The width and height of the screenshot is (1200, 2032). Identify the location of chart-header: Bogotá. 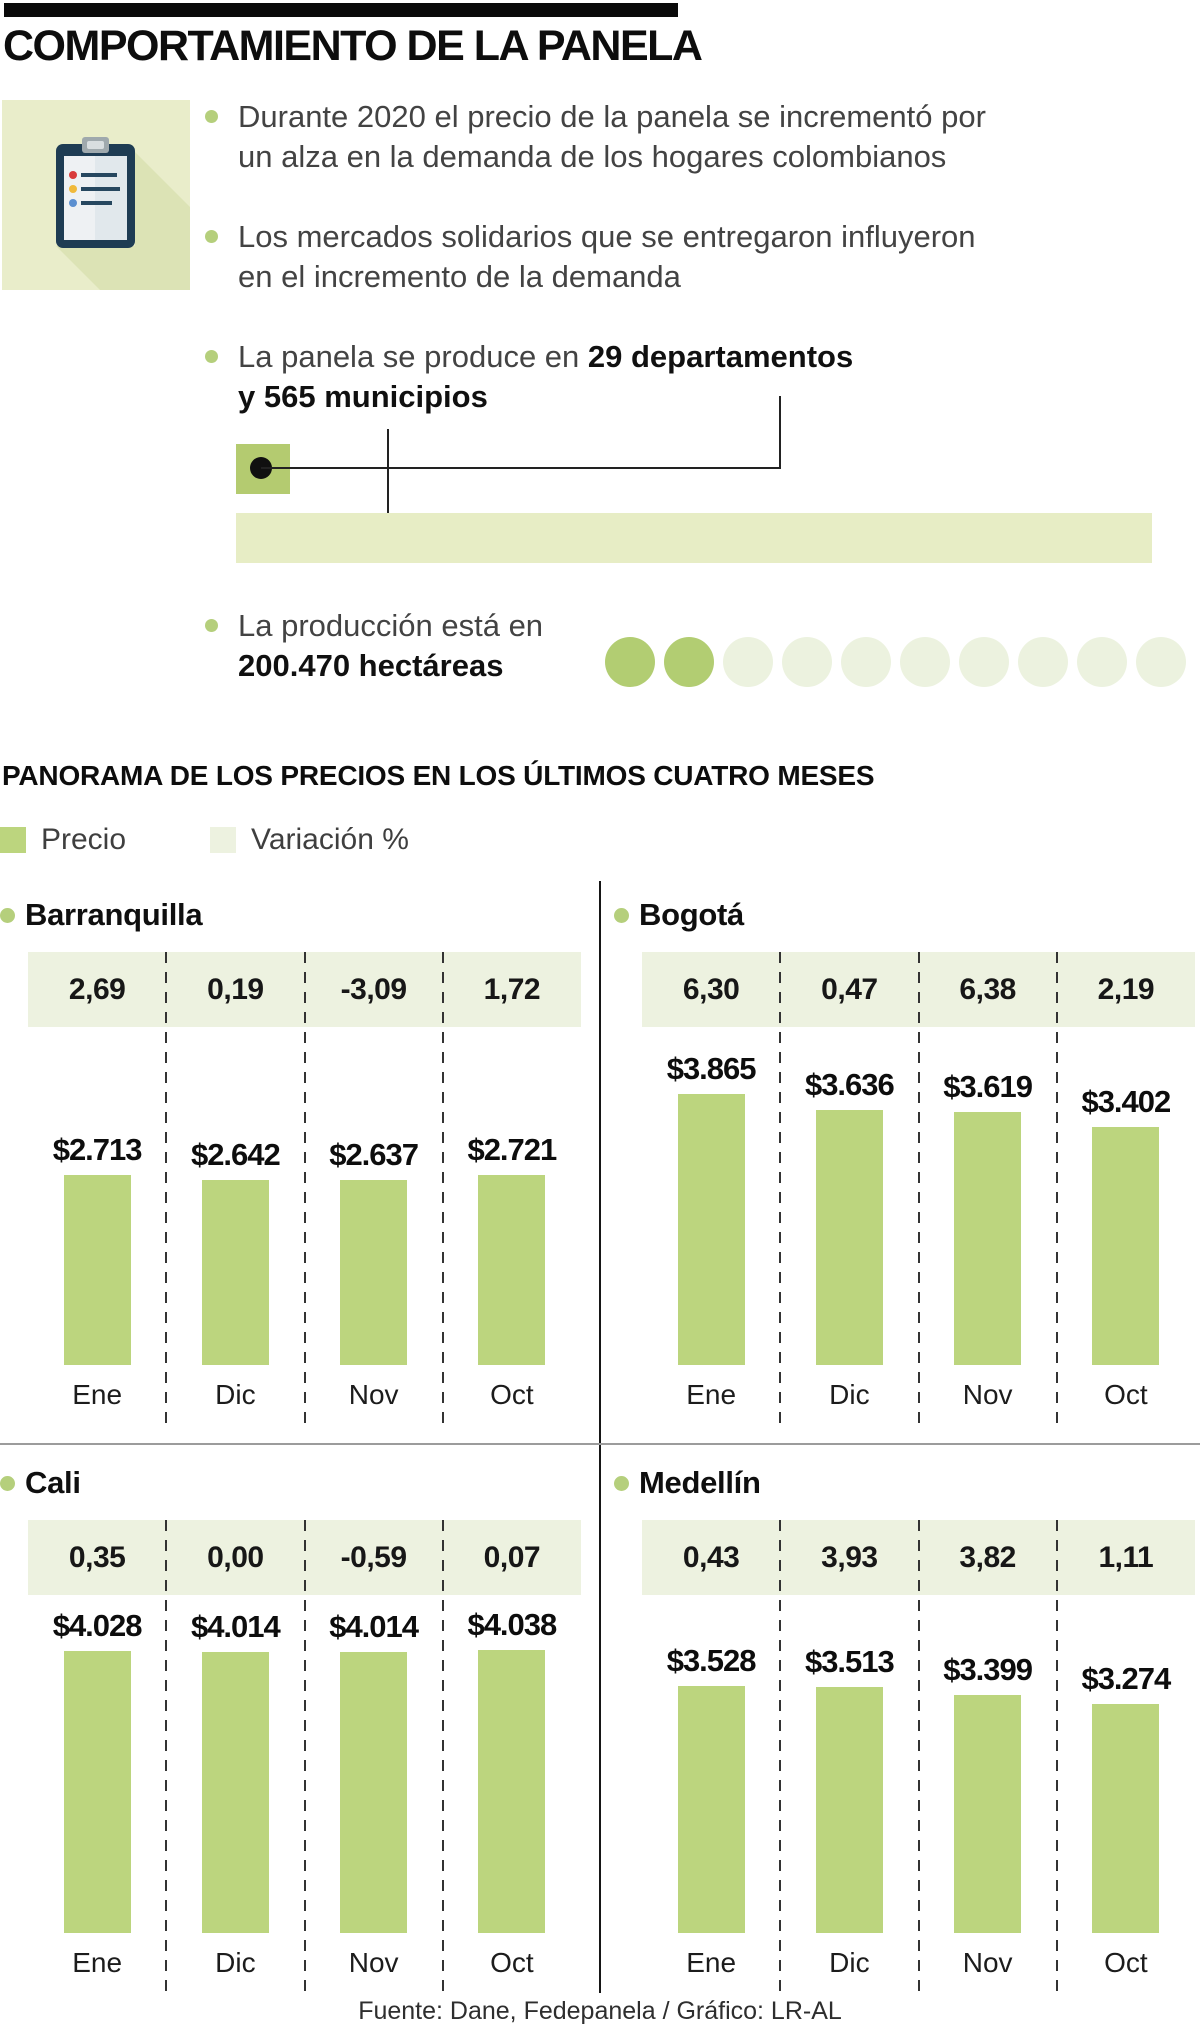
(904, 915).